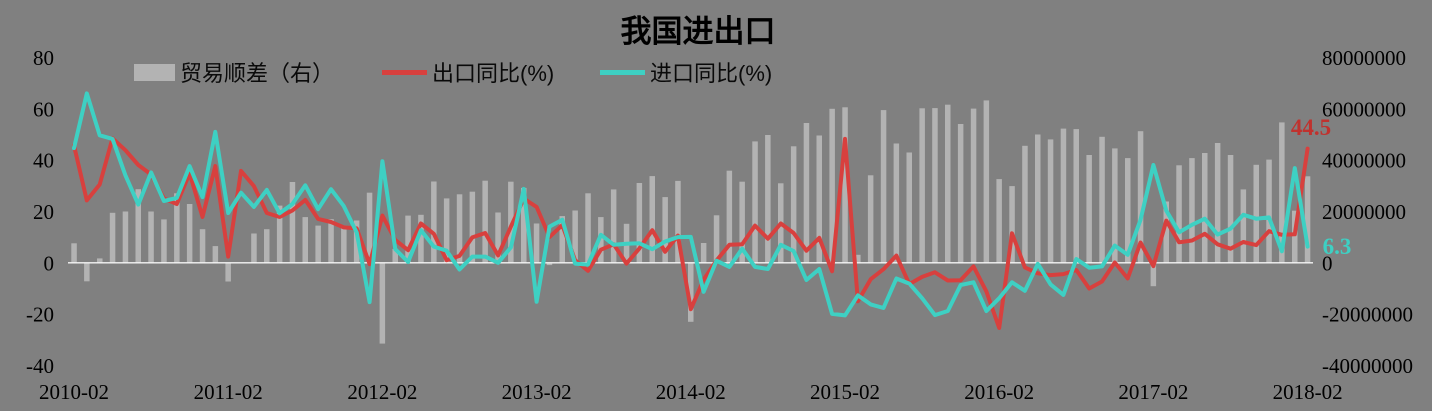  What do you see at coordinates (1337, 246) in the screenshot?
I see `import-annotation: 6.3` at bounding box center [1337, 246].